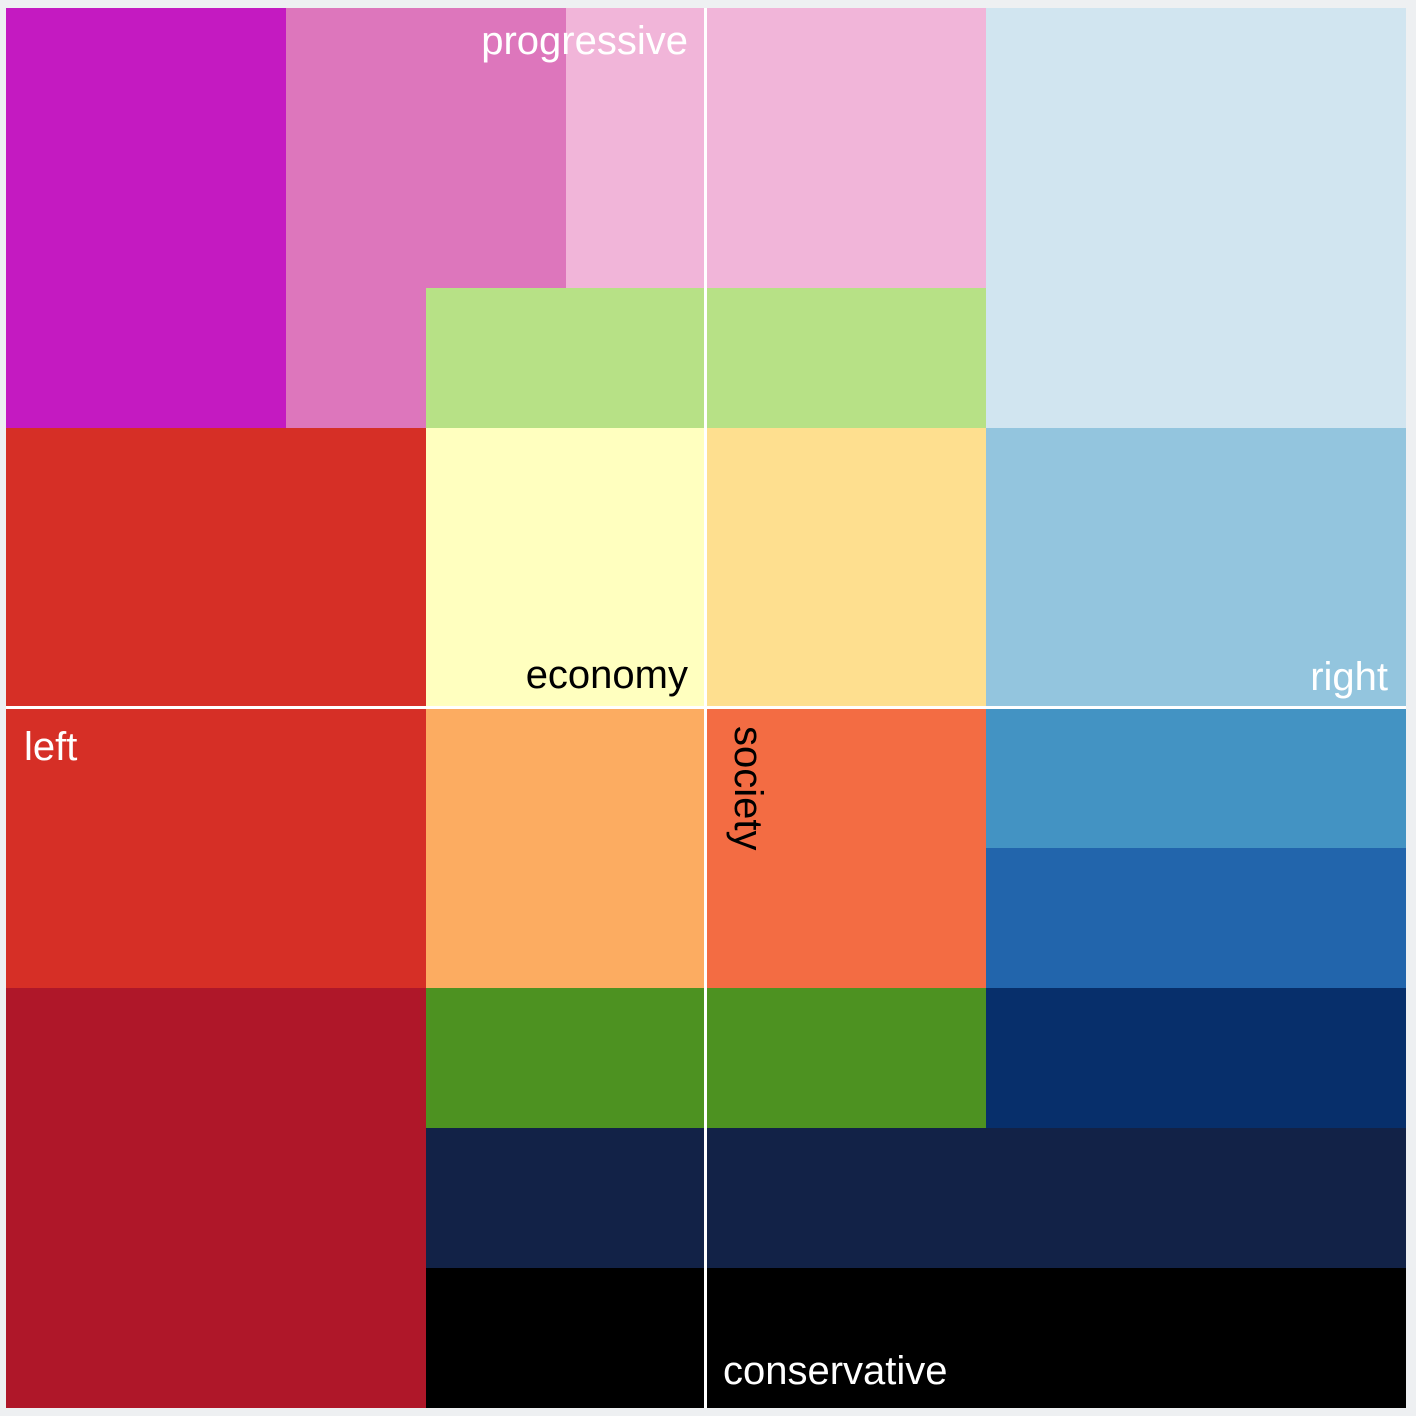  What do you see at coordinates (51, 747) in the screenshot?
I see `label-left: left` at bounding box center [51, 747].